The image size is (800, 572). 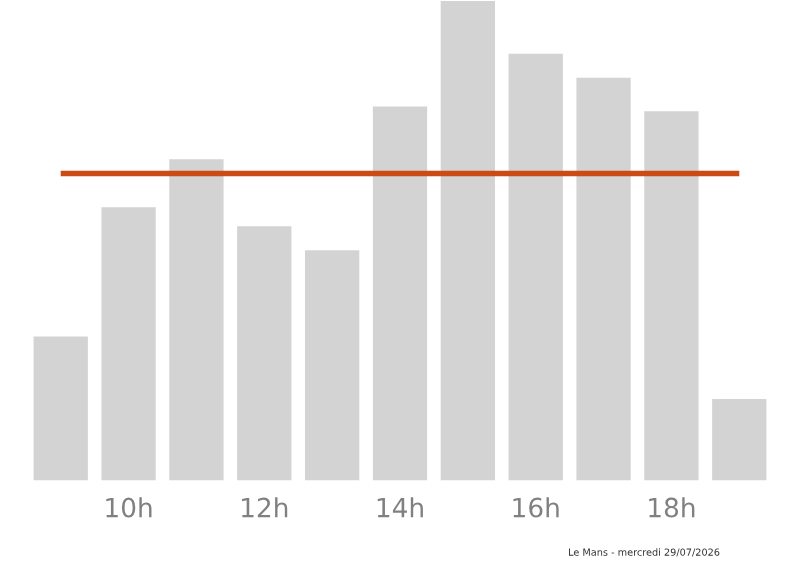 What do you see at coordinates (265, 507) in the screenshot?
I see `x-tick-label: 12h` at bounding box center [265, 507].